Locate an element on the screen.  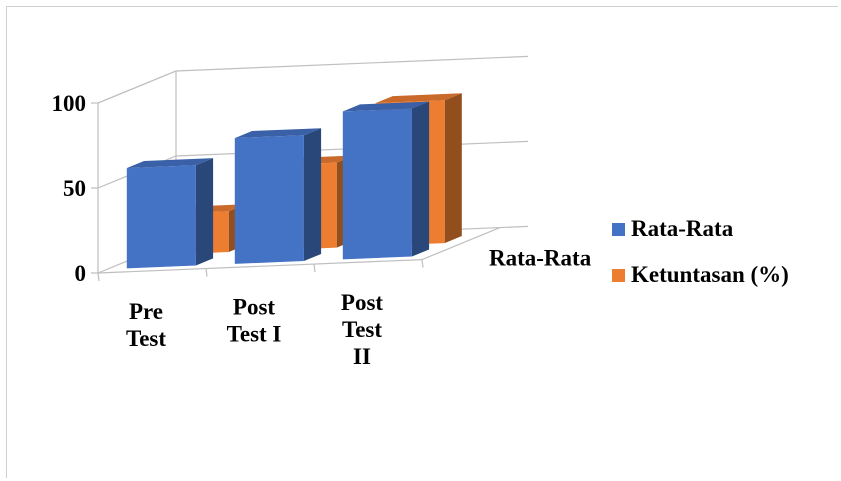
legend: Rata-Rata Ketuntasan (%) is located at coordinates (700, 252).